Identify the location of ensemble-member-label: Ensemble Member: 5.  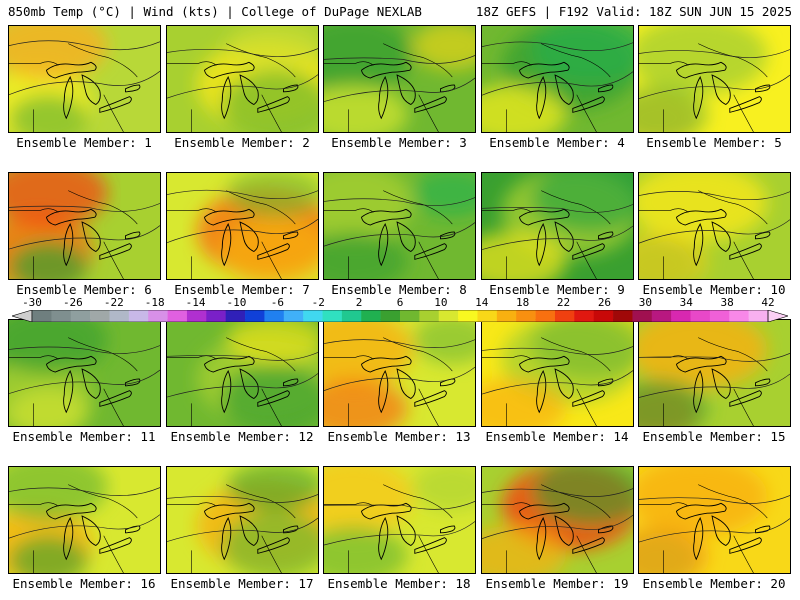
(714, 142).